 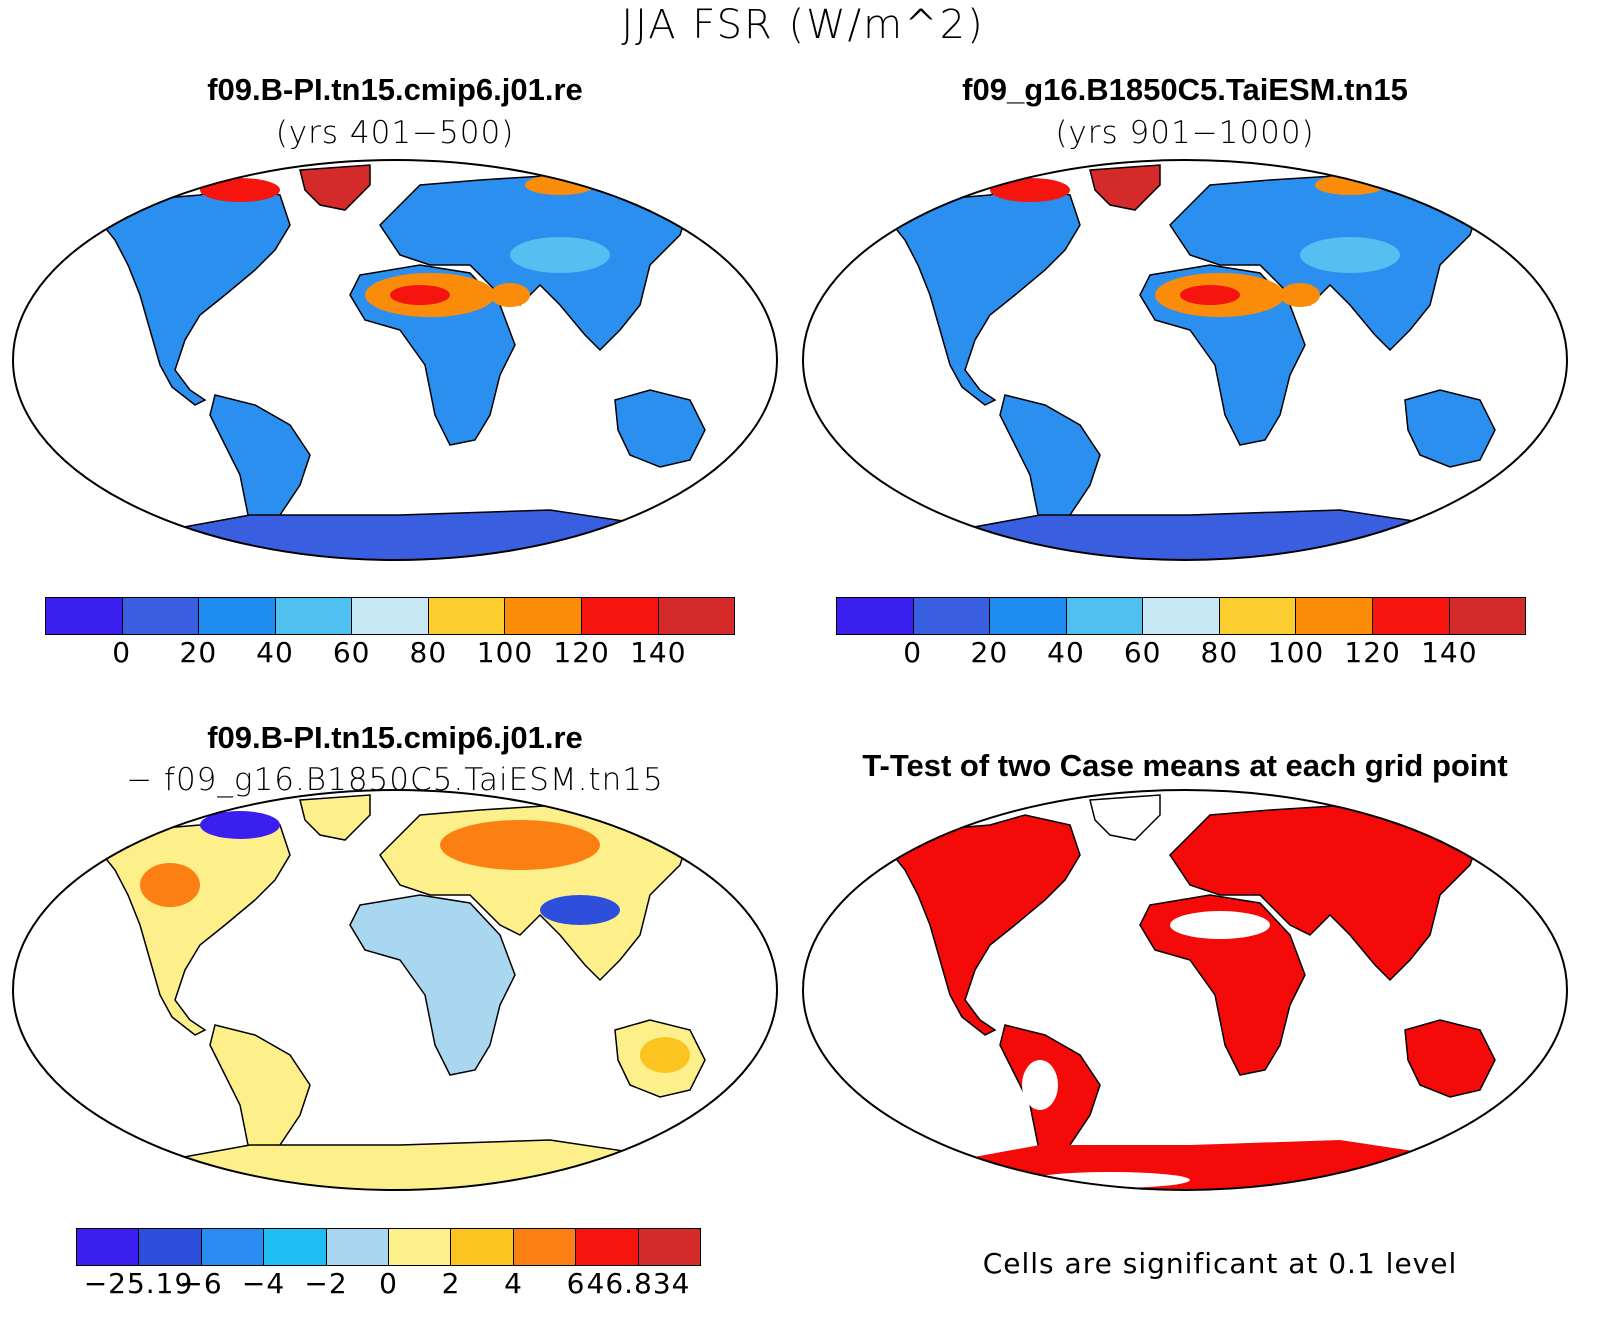 I want to click on colorbar-tick-label: 4, so click(x=513, y=1283).